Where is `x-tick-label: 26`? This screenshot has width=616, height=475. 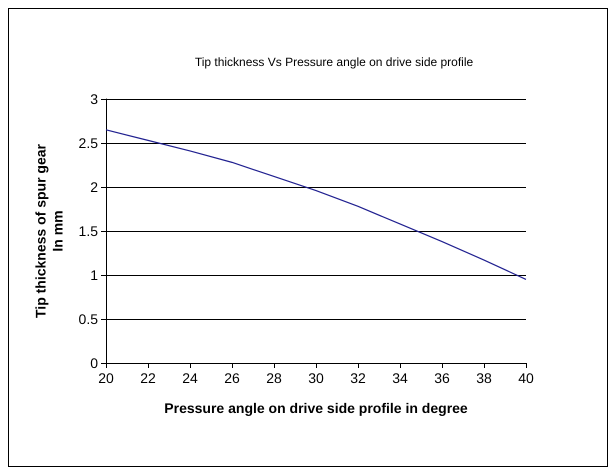
x-tick-label: 26 is located at coordinates (232, 378).